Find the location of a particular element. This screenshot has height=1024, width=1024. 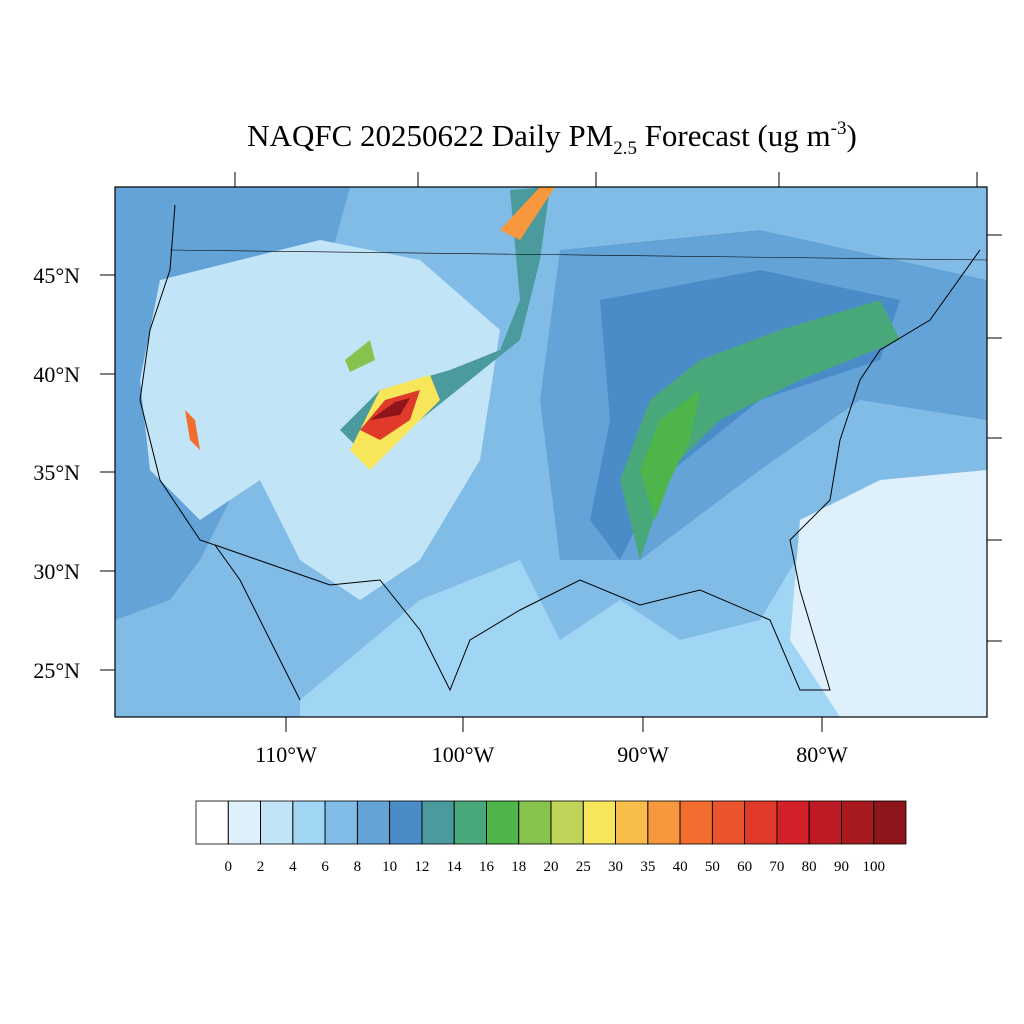

lat-label: 45°N is located at coordinates (56, 275).